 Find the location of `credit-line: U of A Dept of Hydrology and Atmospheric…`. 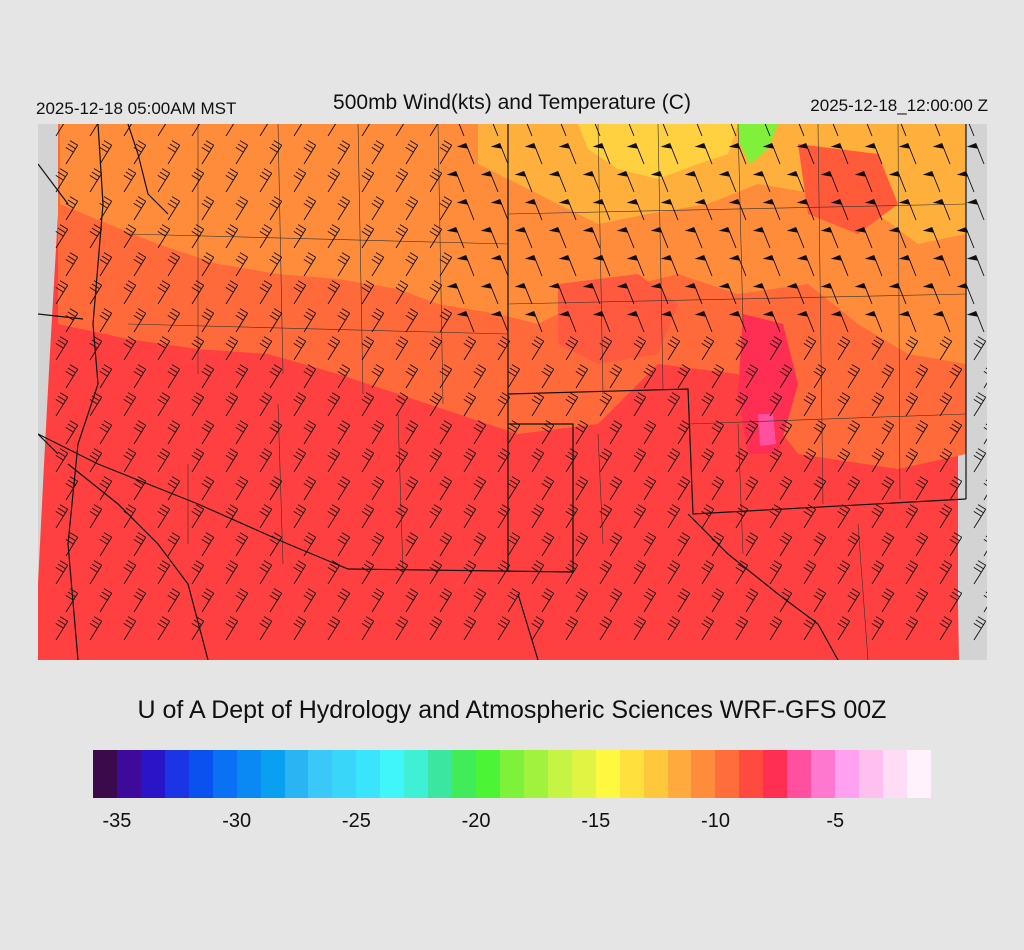

credit-line: U of A Dept of Hydrology and Atmospheric… is located at coordinates (512, 710).